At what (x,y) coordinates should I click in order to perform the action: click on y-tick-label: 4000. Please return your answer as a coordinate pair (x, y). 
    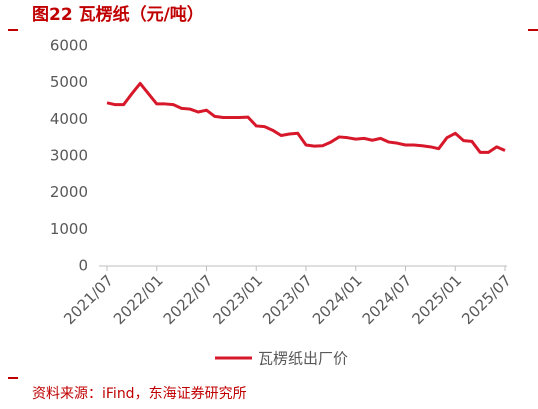
    Looking at the image, I should click on (69, 119).